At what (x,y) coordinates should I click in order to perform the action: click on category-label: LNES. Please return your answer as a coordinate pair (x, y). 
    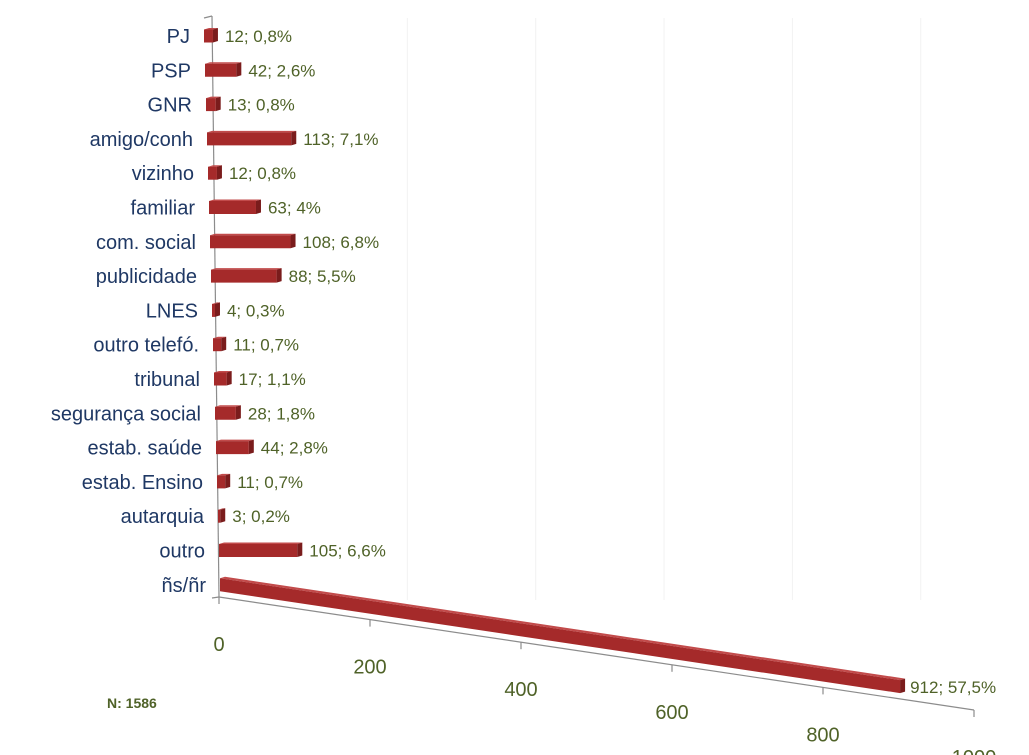
    Looking at the image, I should click on (172, 311).